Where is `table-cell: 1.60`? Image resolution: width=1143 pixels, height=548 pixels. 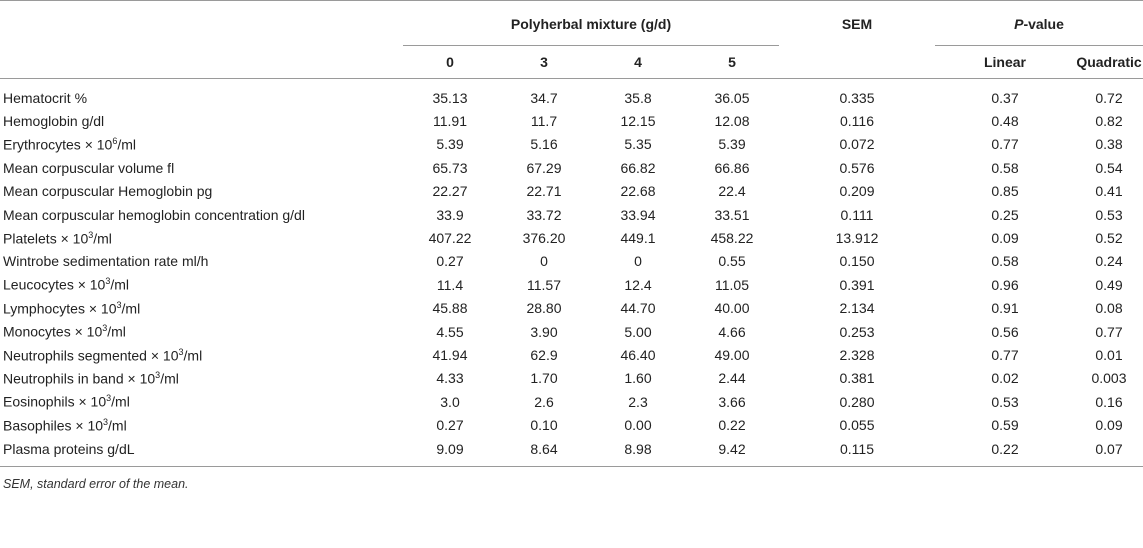 table-cell: 1.60 is located at coordinates (638, 378).